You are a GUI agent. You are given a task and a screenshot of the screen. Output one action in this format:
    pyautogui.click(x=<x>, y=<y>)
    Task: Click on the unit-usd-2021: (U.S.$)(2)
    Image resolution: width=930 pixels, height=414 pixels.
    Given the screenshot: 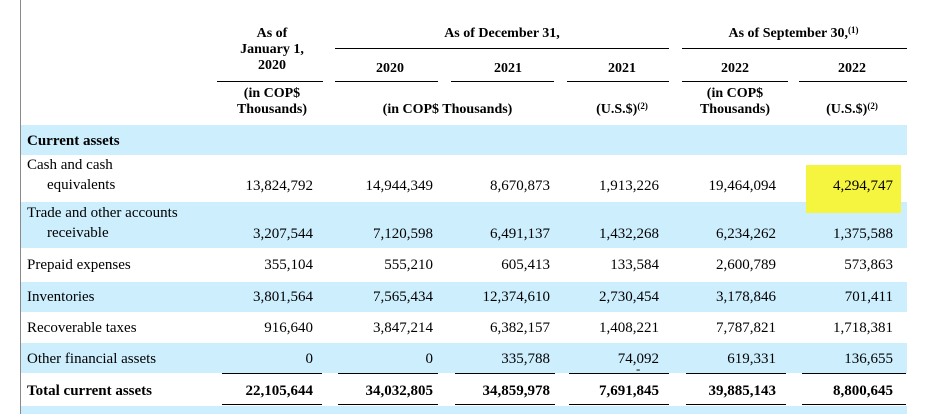 What is the action you would take?
    pyautogui.click(x=622, y=109)
    